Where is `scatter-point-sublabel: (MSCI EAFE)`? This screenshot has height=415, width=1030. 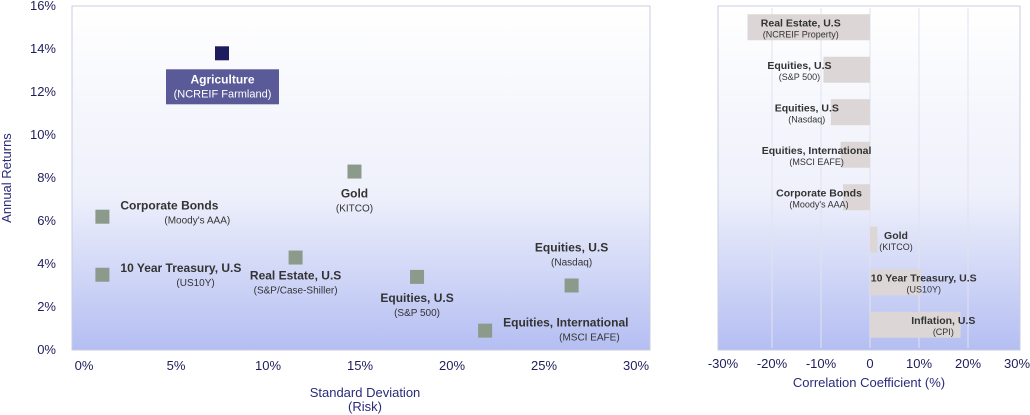 scatter-point-sublabel: (MSCI EAFE) is located at coordinates (589, 338).